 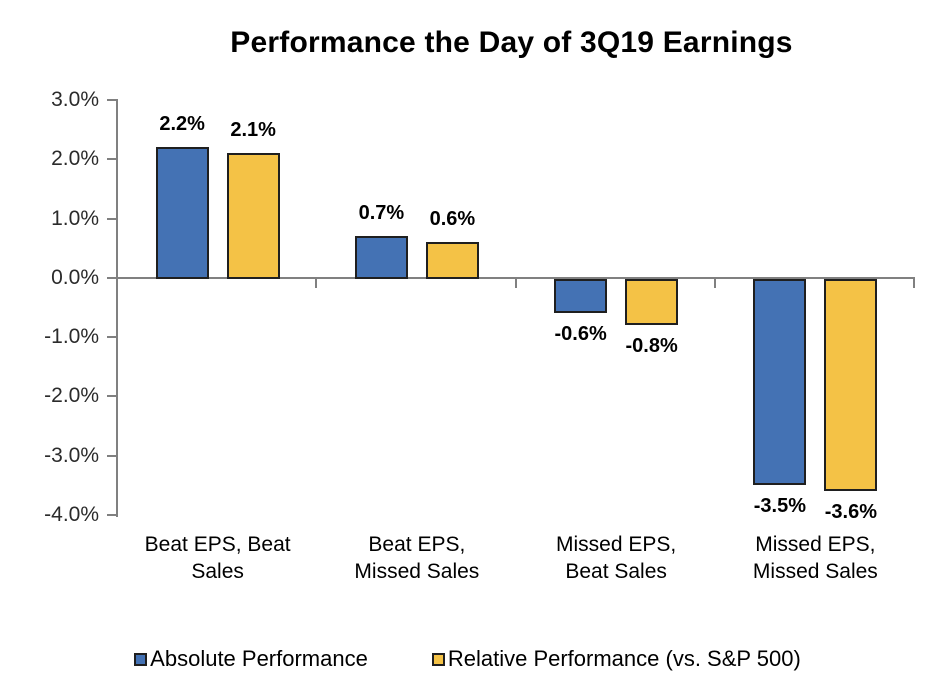 I want to click on category-label: Beat EPS, Beat Sales, so click(x=217, y=558).